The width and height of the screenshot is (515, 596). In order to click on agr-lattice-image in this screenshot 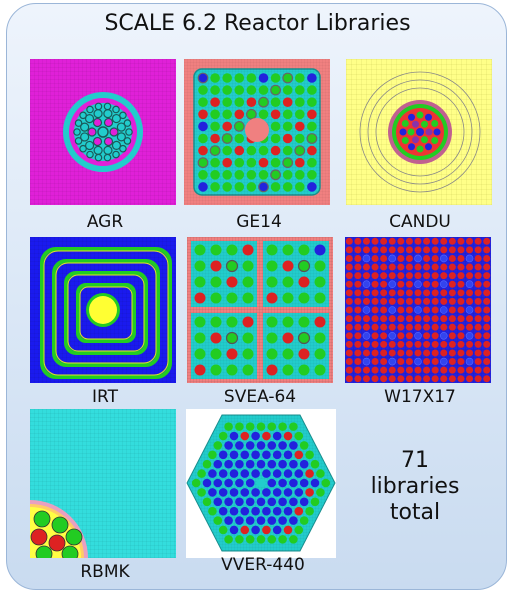, I will do `click(103, 132)`.